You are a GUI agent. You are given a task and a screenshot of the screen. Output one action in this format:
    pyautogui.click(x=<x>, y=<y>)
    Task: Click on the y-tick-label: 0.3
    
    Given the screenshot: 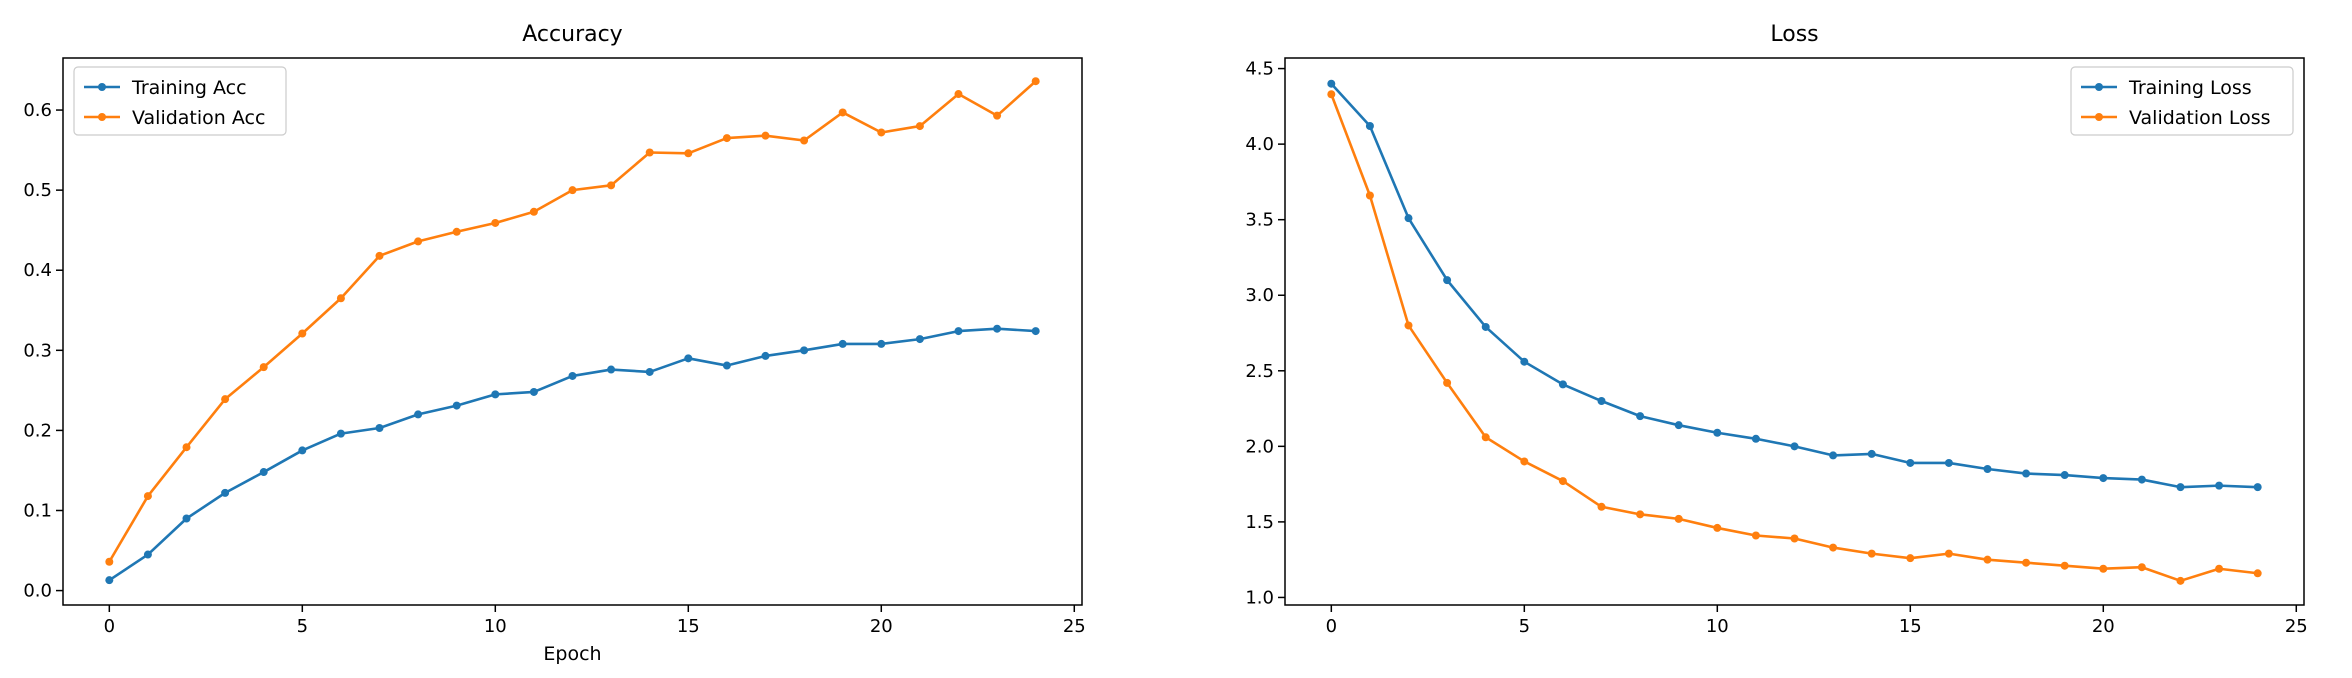 What is the action you would take?
    pyautogui.click(x=37, y=350)
    